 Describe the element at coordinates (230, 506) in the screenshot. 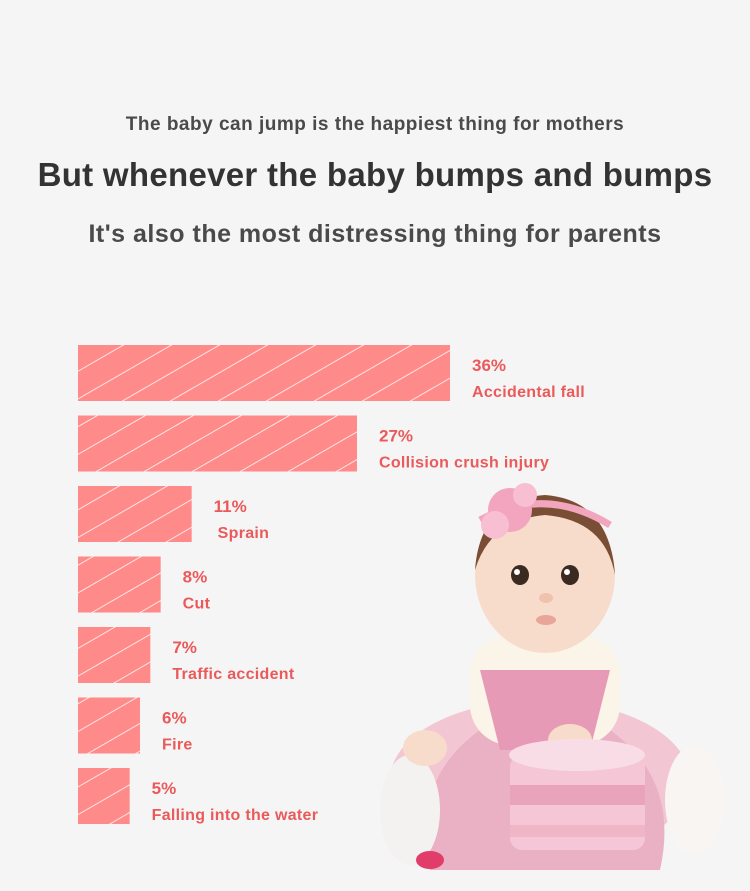

I see `value-label-sprain: 11%` at that location.